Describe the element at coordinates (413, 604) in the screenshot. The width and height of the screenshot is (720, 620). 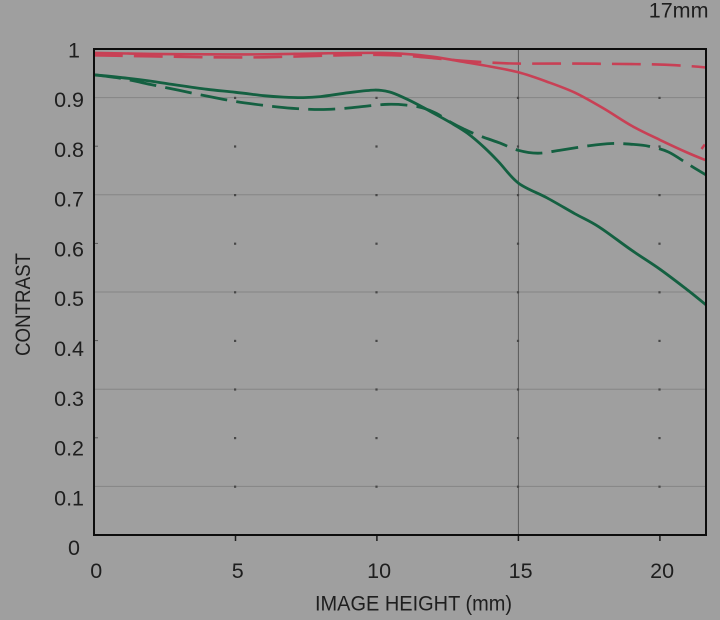
I see `svg-text: IMAGE HEIGHT (mm)` at that location.